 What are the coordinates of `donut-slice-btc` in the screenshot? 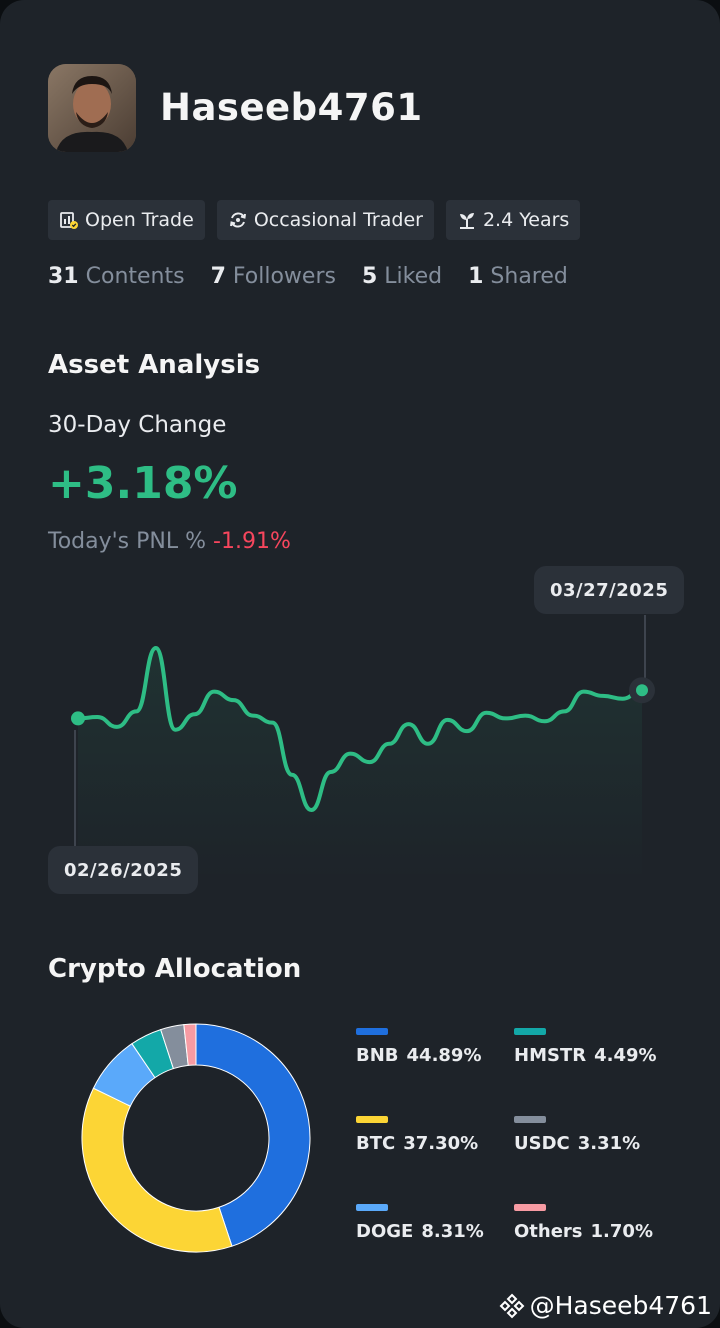 It's located at (157, 1170).